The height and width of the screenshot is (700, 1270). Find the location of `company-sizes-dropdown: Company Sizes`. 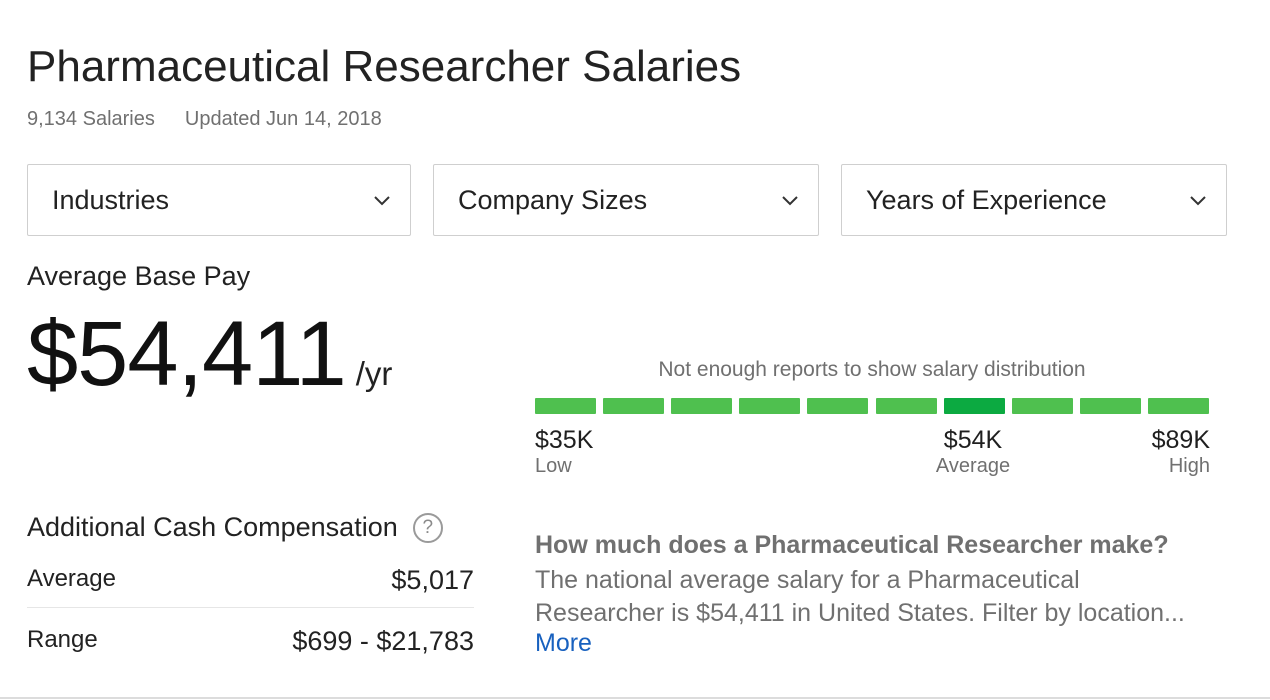

company-sizes-dropdown: Company Sizes is located at coordinates (626, 200).